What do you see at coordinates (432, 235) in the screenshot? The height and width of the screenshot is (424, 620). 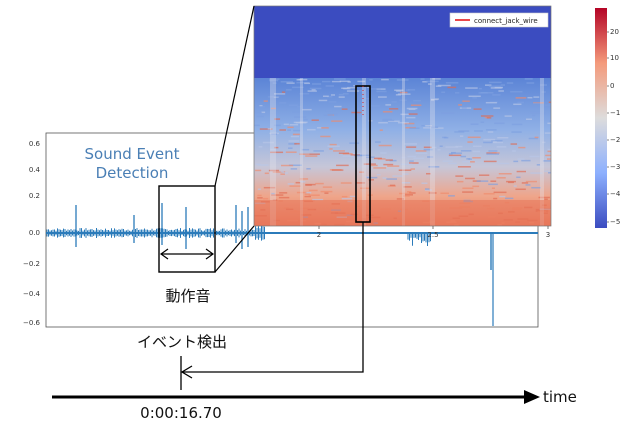 I see `spectrogram-x-tick-label: 2.5` at bounding box center [432, 235].